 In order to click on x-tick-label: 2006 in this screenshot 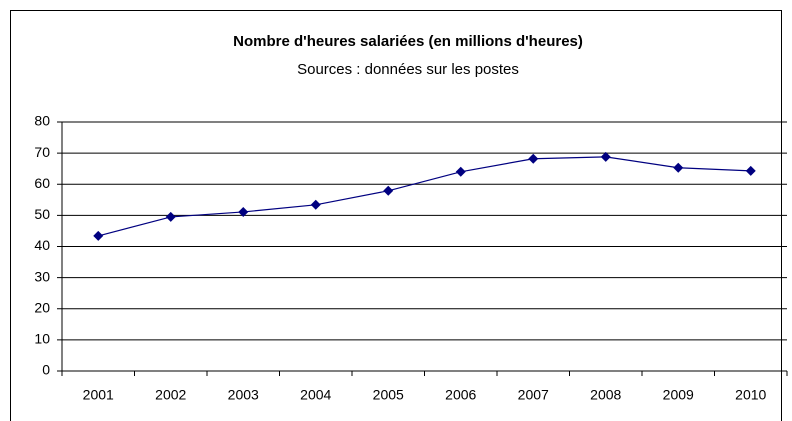, I will do `click(460, 395)`.